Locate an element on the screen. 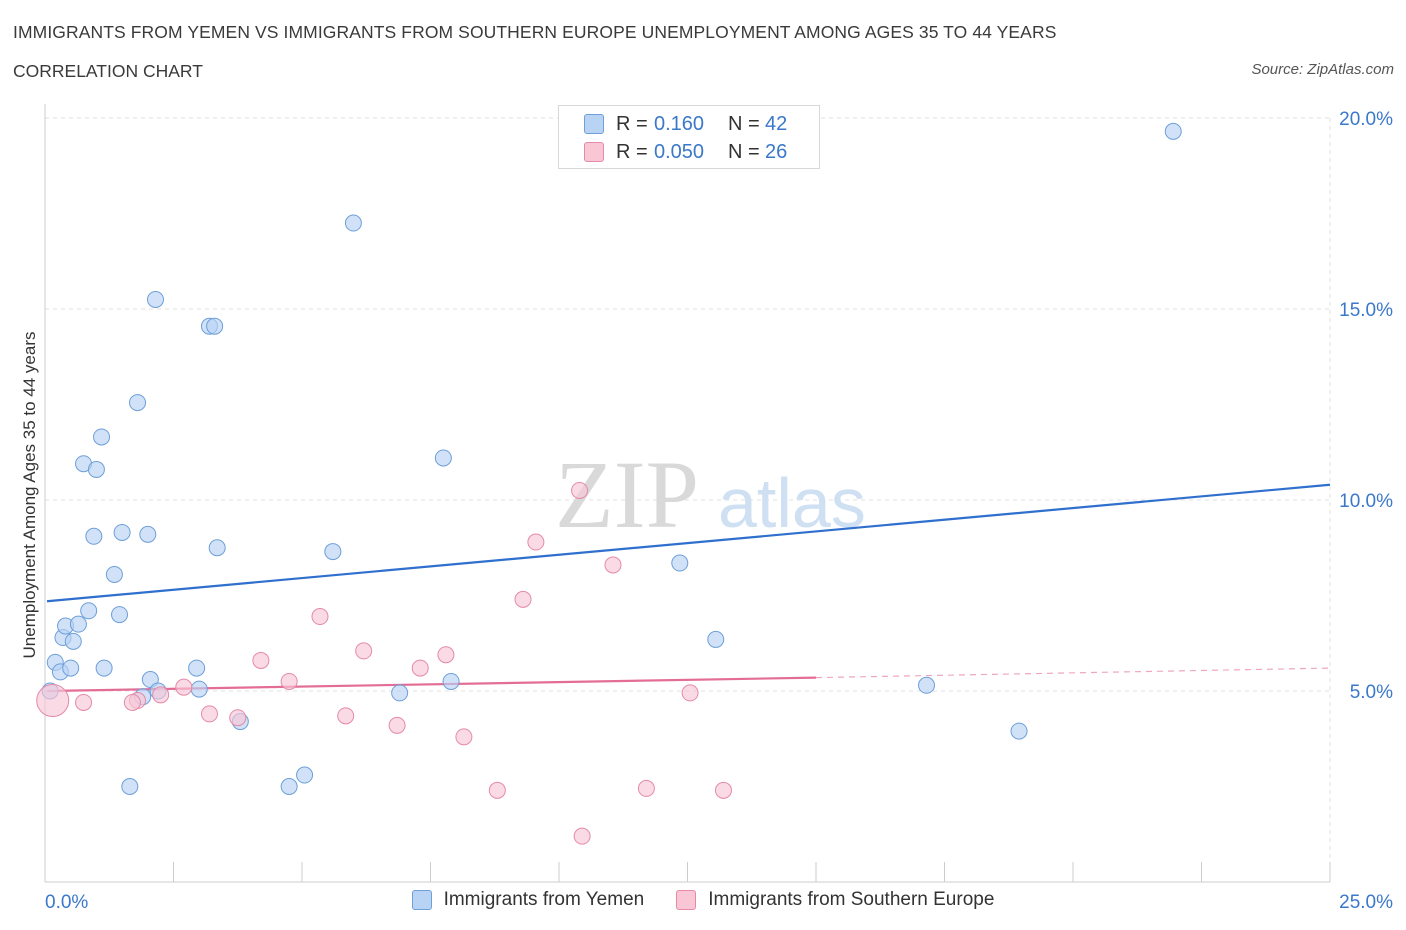  legend-row-southern-europe: R = 0.050 N = 26 is located at coordinates (685, 152).